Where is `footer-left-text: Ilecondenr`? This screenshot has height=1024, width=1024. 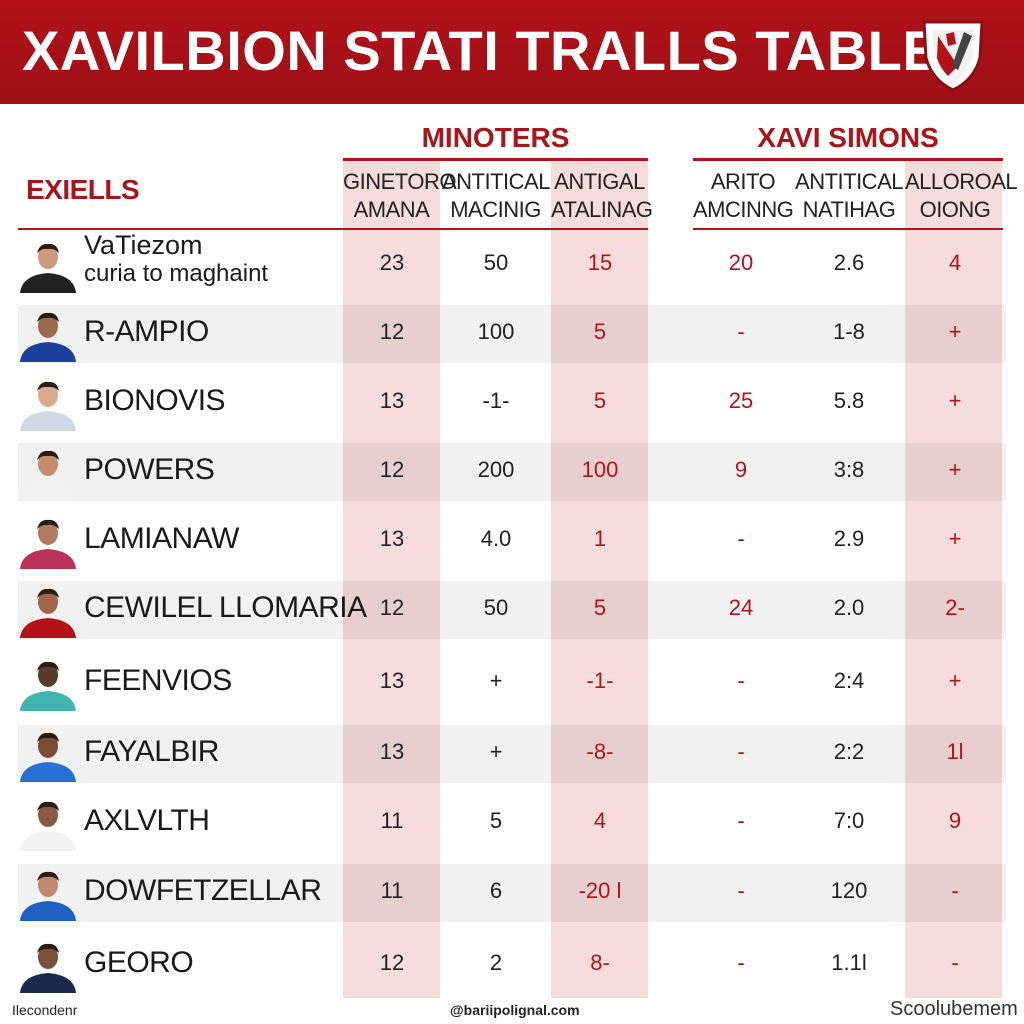 footer-left-text: Ilecondenr is located at coordinates (45, 1010).